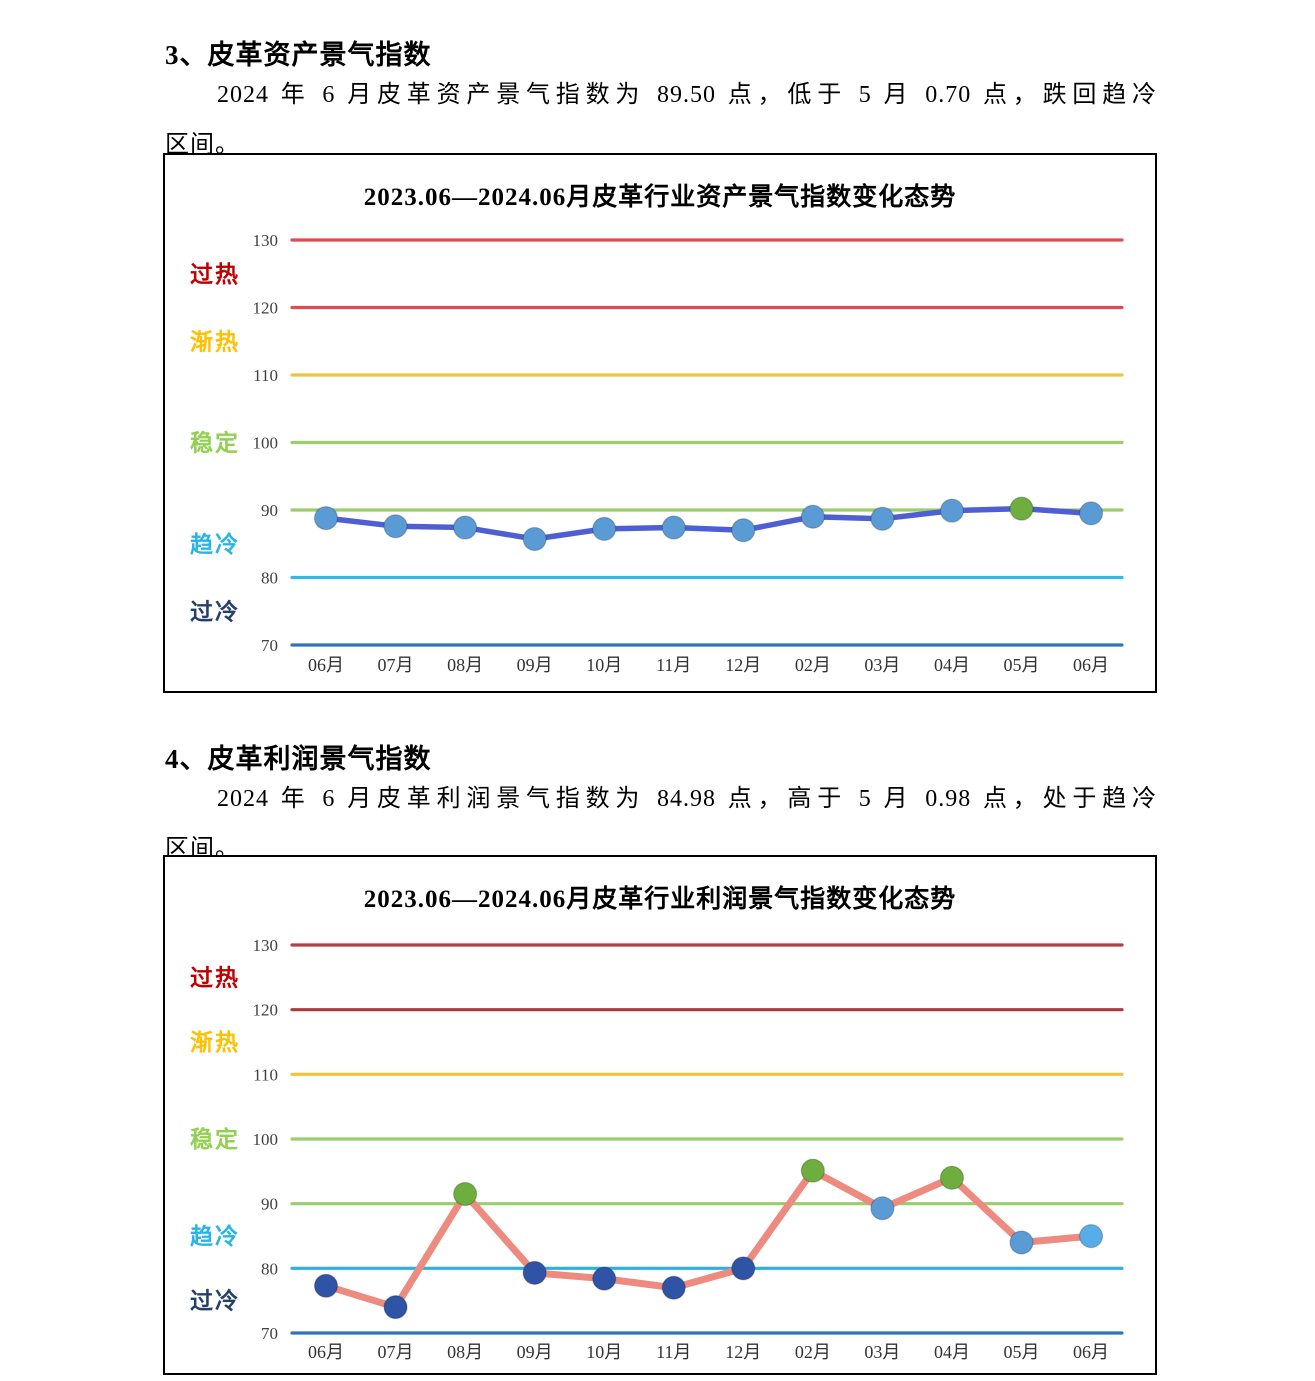 The height and width of the screenshot is (1381, 1315). What do you see at coordinates (298, 759) in the screenshot?
I see `section-4-heading: 4、皮革利润景气指数` at bounding box center [298, 759].